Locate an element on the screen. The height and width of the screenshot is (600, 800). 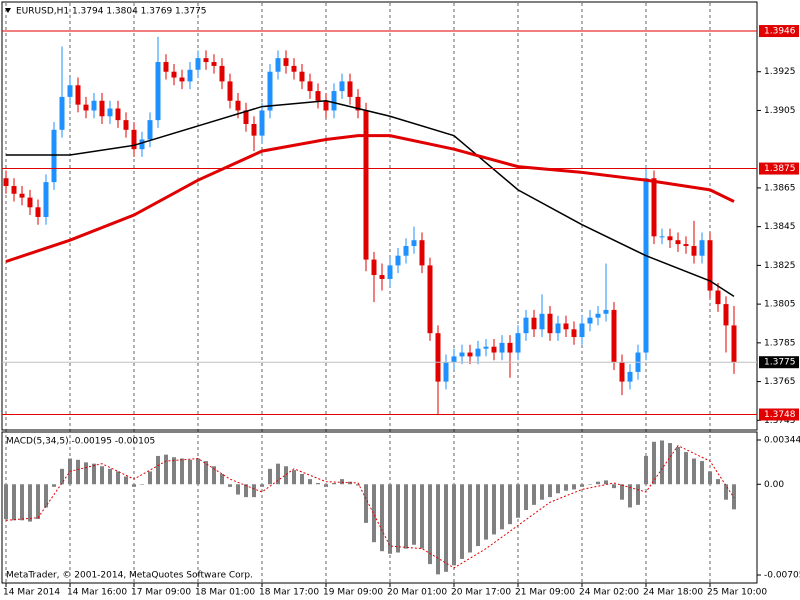
x-tick-label: 25 Mar 10:00 is located at coordinates (737, 593).